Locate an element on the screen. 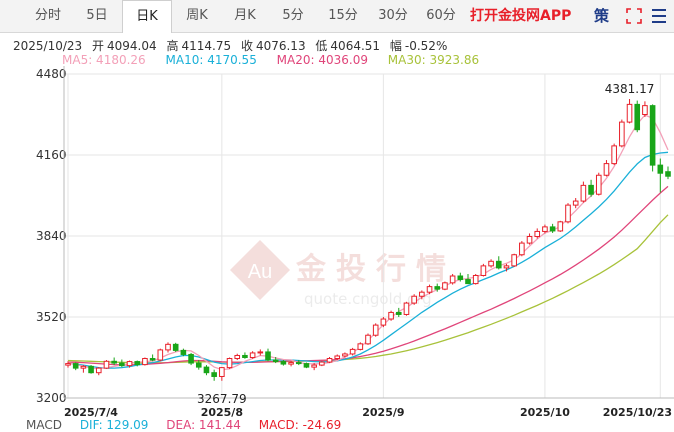 Image resolution: width=674 pixels, height=432 pixels. open-value: 4094.04 is located at coordinates (132, 46).